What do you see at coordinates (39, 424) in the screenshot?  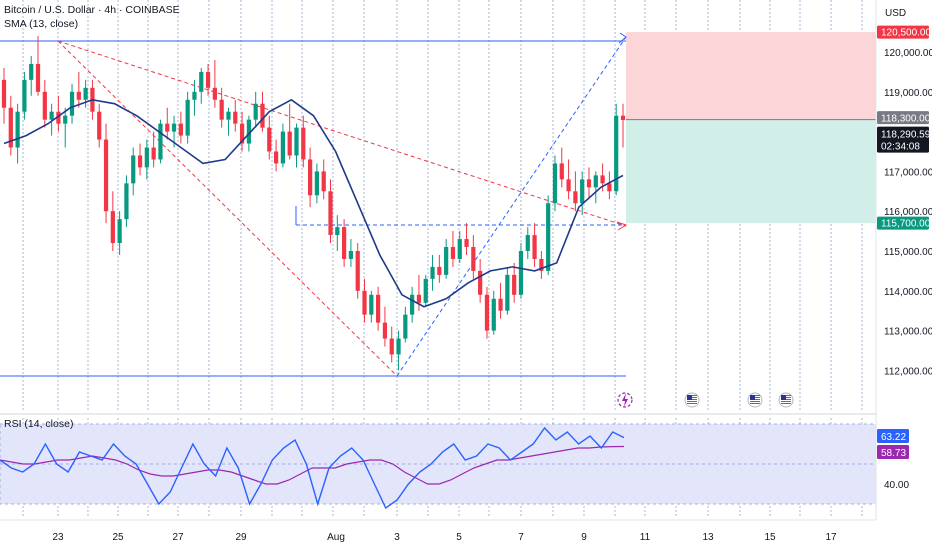 I see `rsi-legend: RSI (14, close)` at bounding box center [39, 424].